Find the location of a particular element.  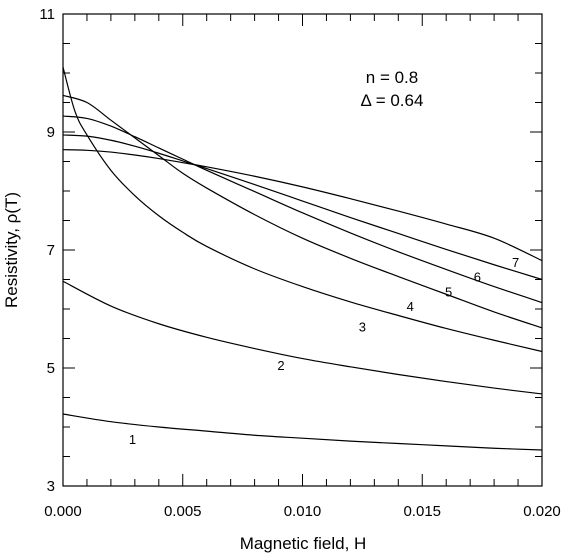

curve-label-1: 1 is located at coordinates (132, 439).